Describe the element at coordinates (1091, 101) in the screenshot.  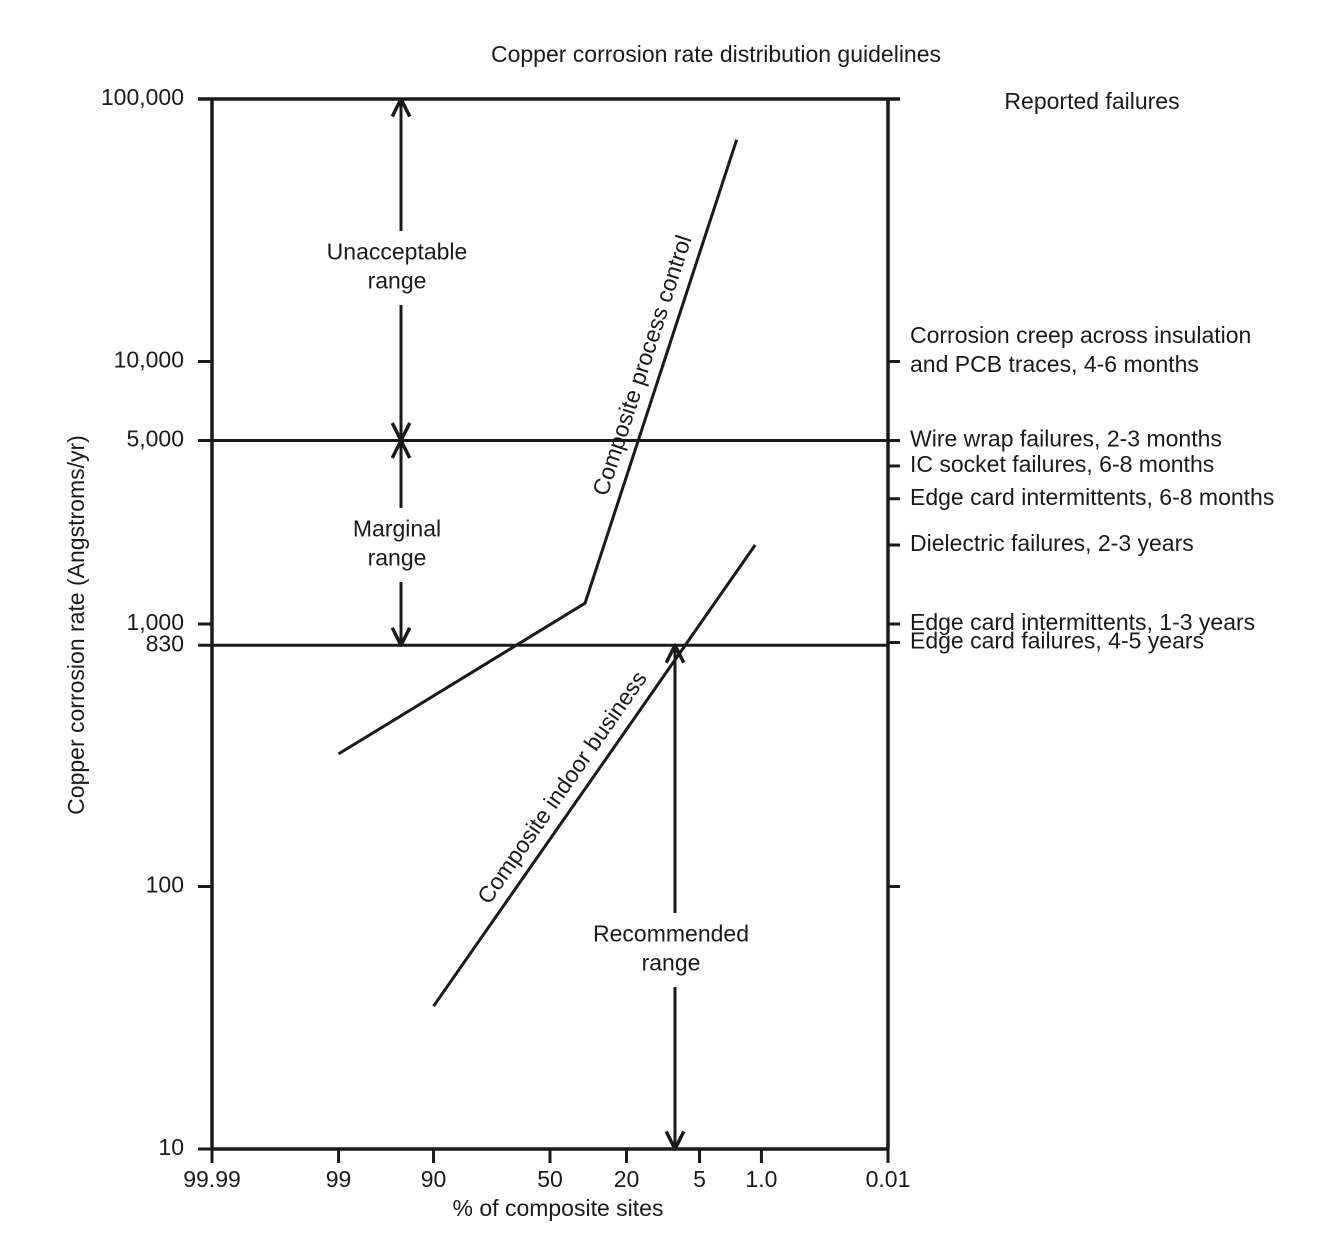
I see `y2-axis-label: Reported failures` at that location.